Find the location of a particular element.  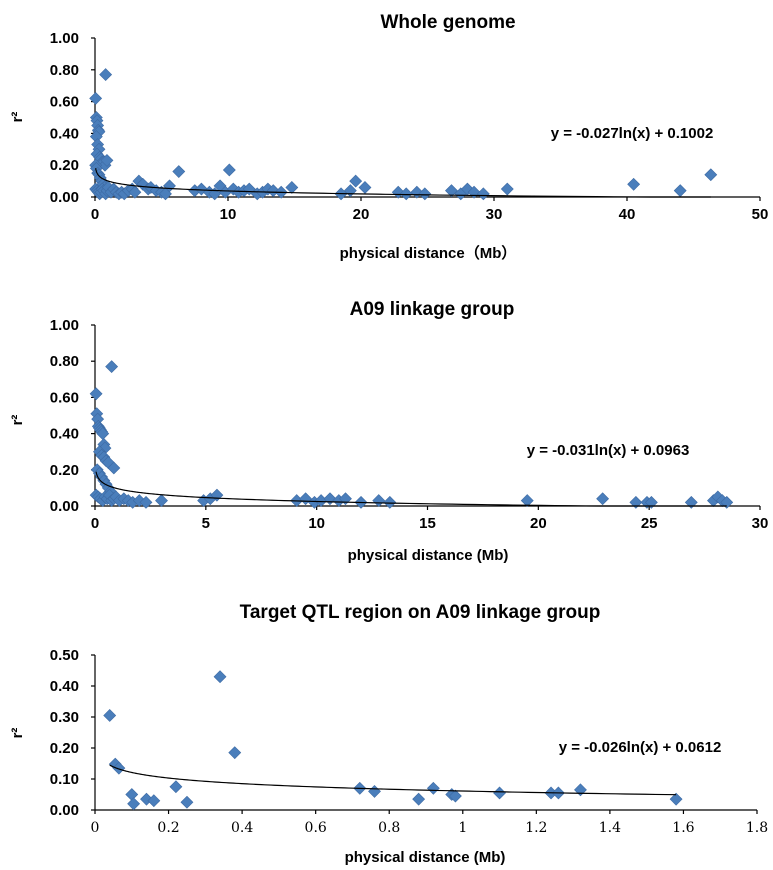

chart-title: A09 linkage group is located at coordinates (432, 309).